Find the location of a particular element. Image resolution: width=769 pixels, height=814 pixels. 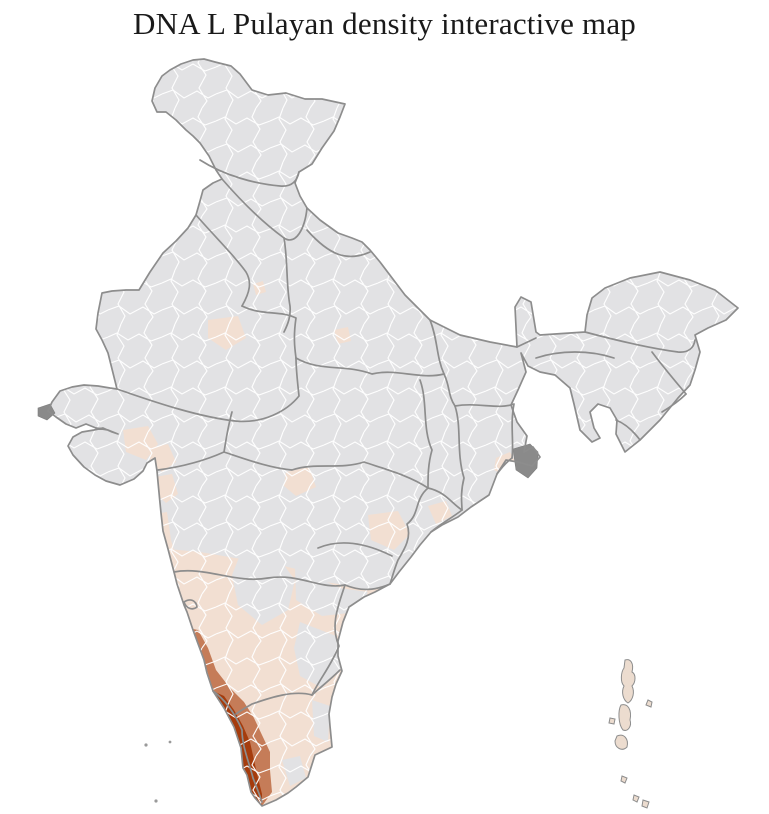

page-title: DNA L Pulayan density interactive map is located at coordinates (384, 23).